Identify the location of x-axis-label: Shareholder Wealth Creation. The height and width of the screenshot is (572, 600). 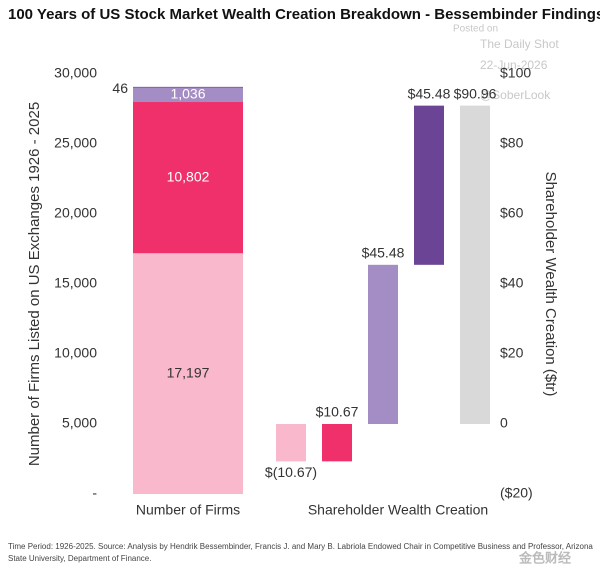
(398, 510).